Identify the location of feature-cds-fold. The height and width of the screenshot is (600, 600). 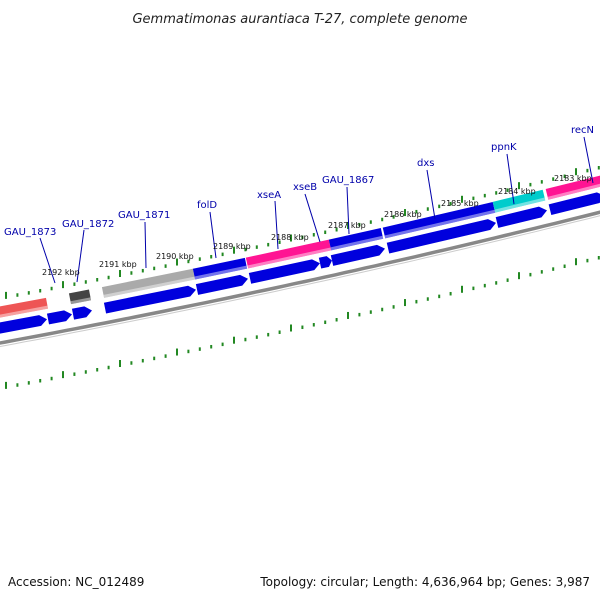
(220, 268).